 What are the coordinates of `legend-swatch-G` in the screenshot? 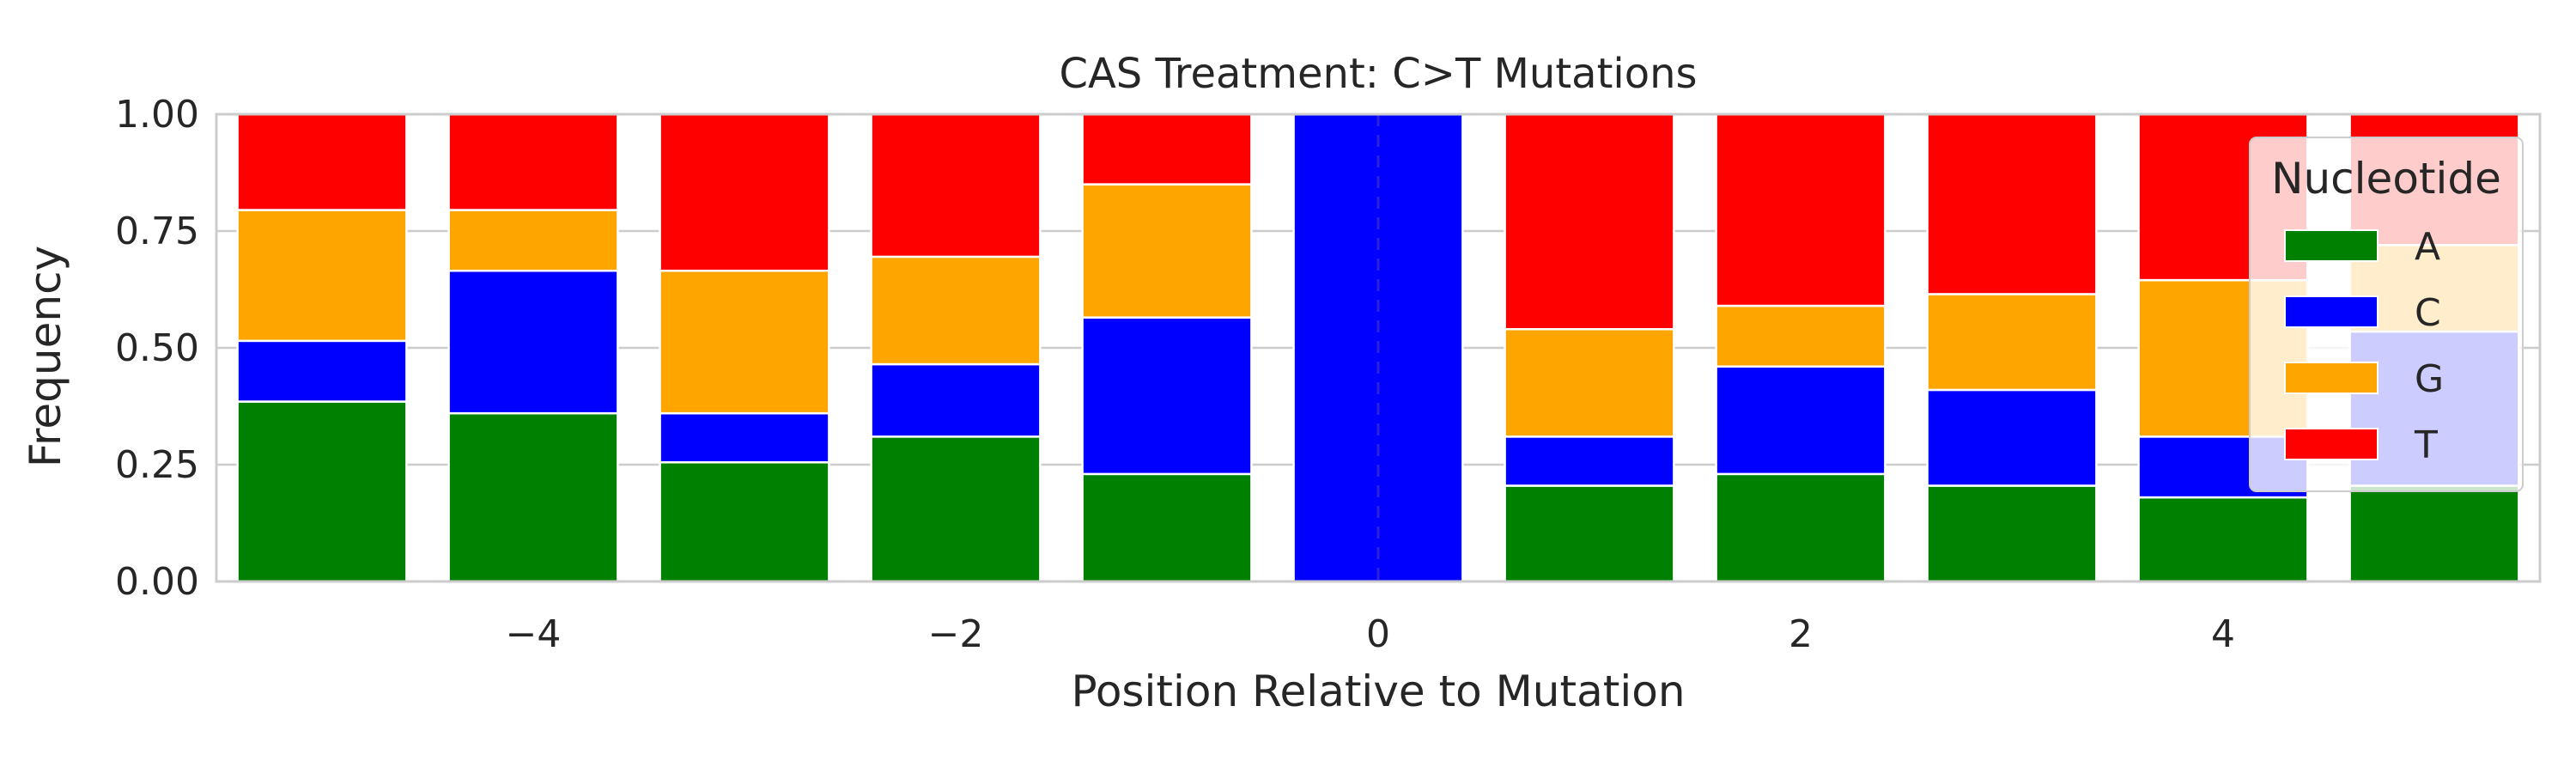 It's located at (2331, 378).